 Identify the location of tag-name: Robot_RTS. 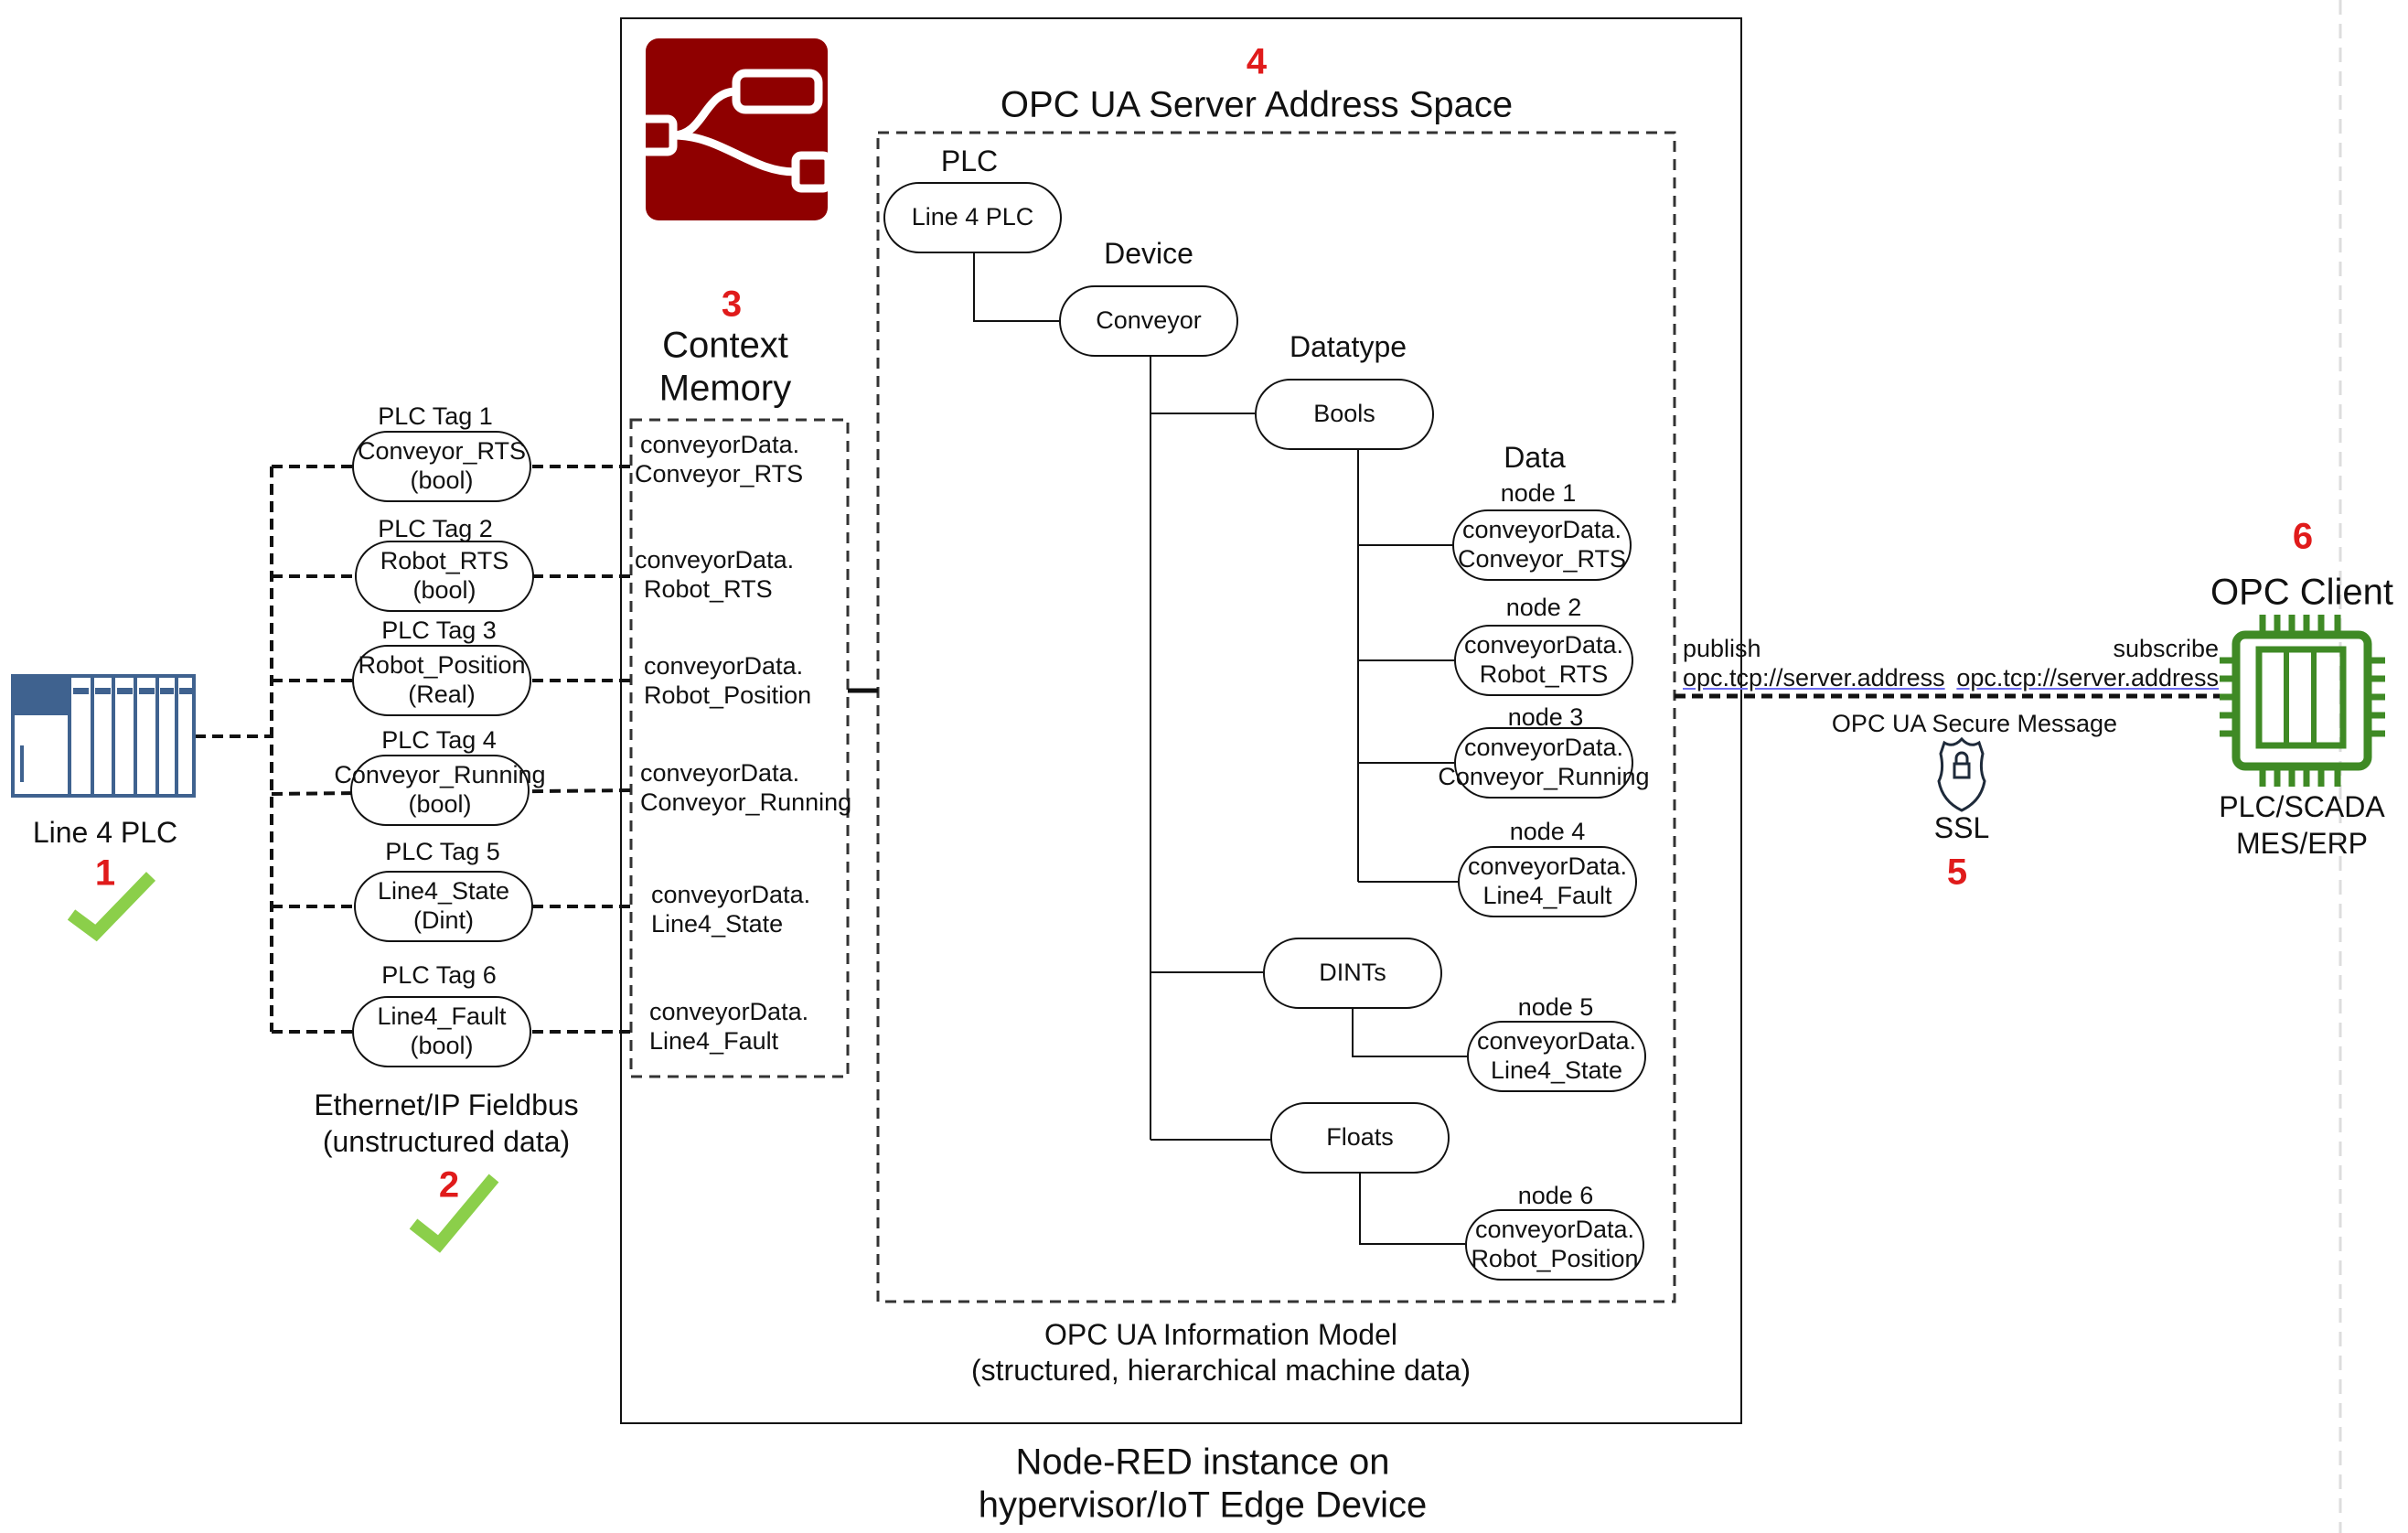
(444, 561).